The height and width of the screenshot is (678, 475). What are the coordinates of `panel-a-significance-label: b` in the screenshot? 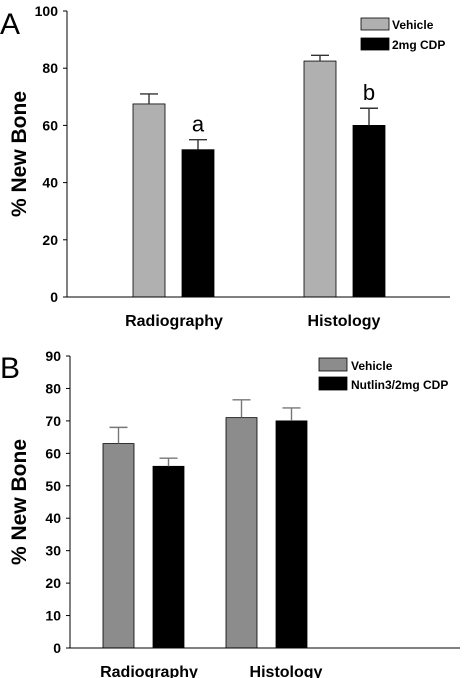 It's located at (369, 92).